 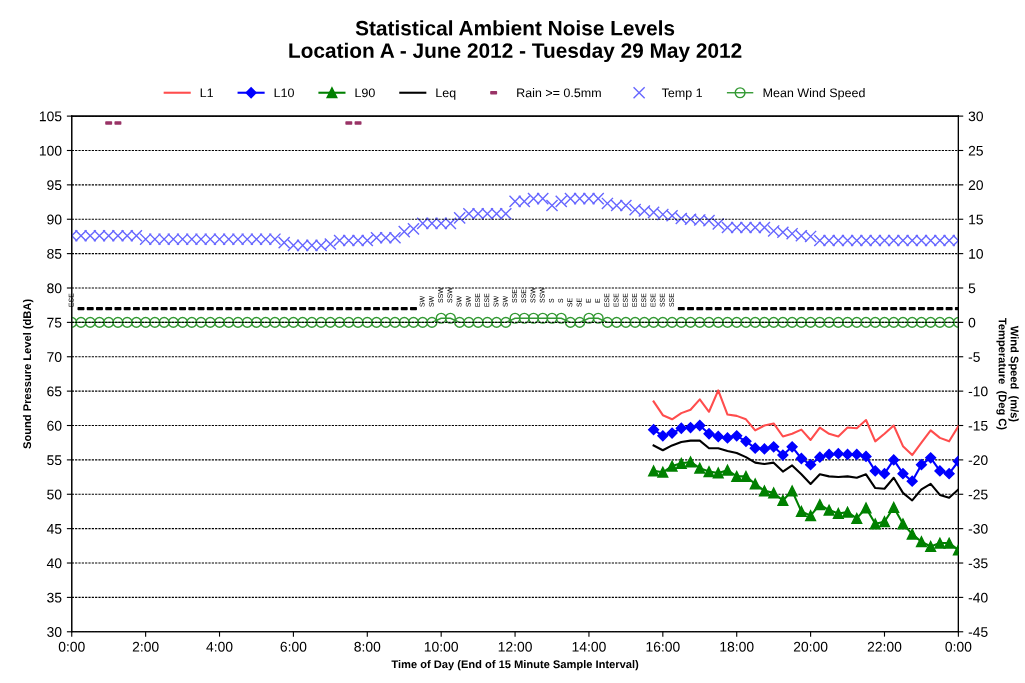 I want to click on y-tick-label: 95, so click(x=54, y=185).